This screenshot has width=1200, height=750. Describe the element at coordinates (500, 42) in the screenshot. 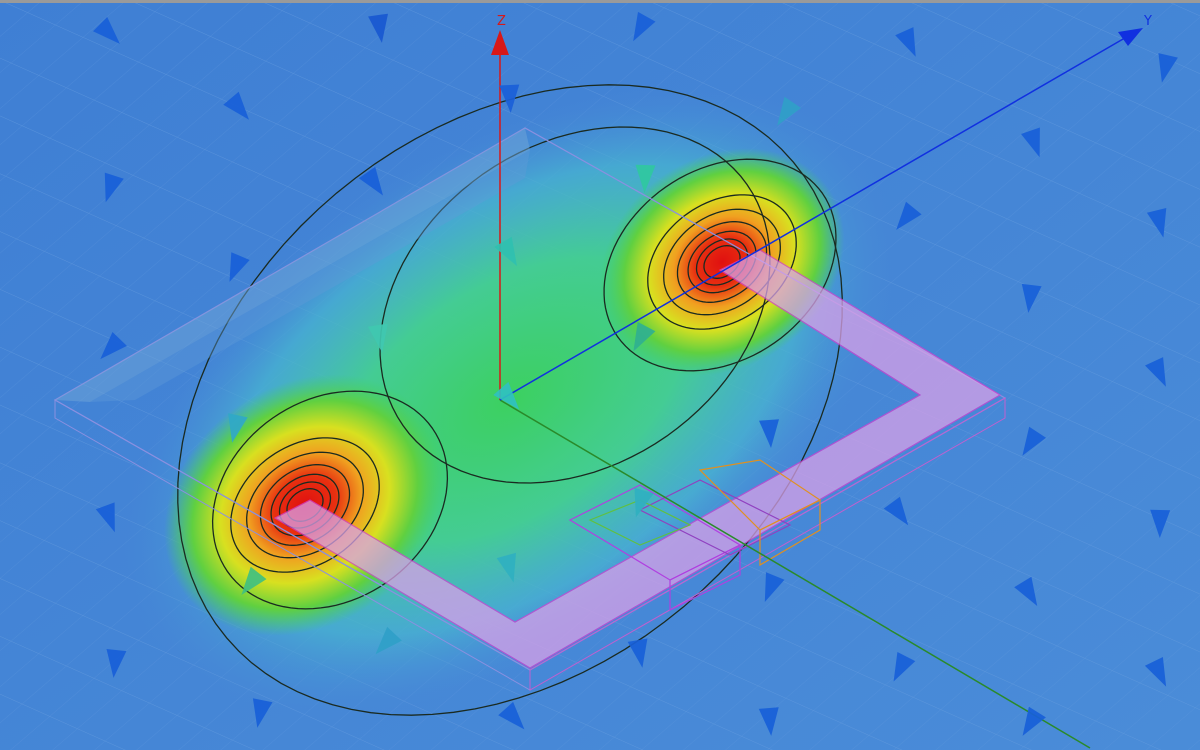

I see `z-axis-arrow-icon` at that location.